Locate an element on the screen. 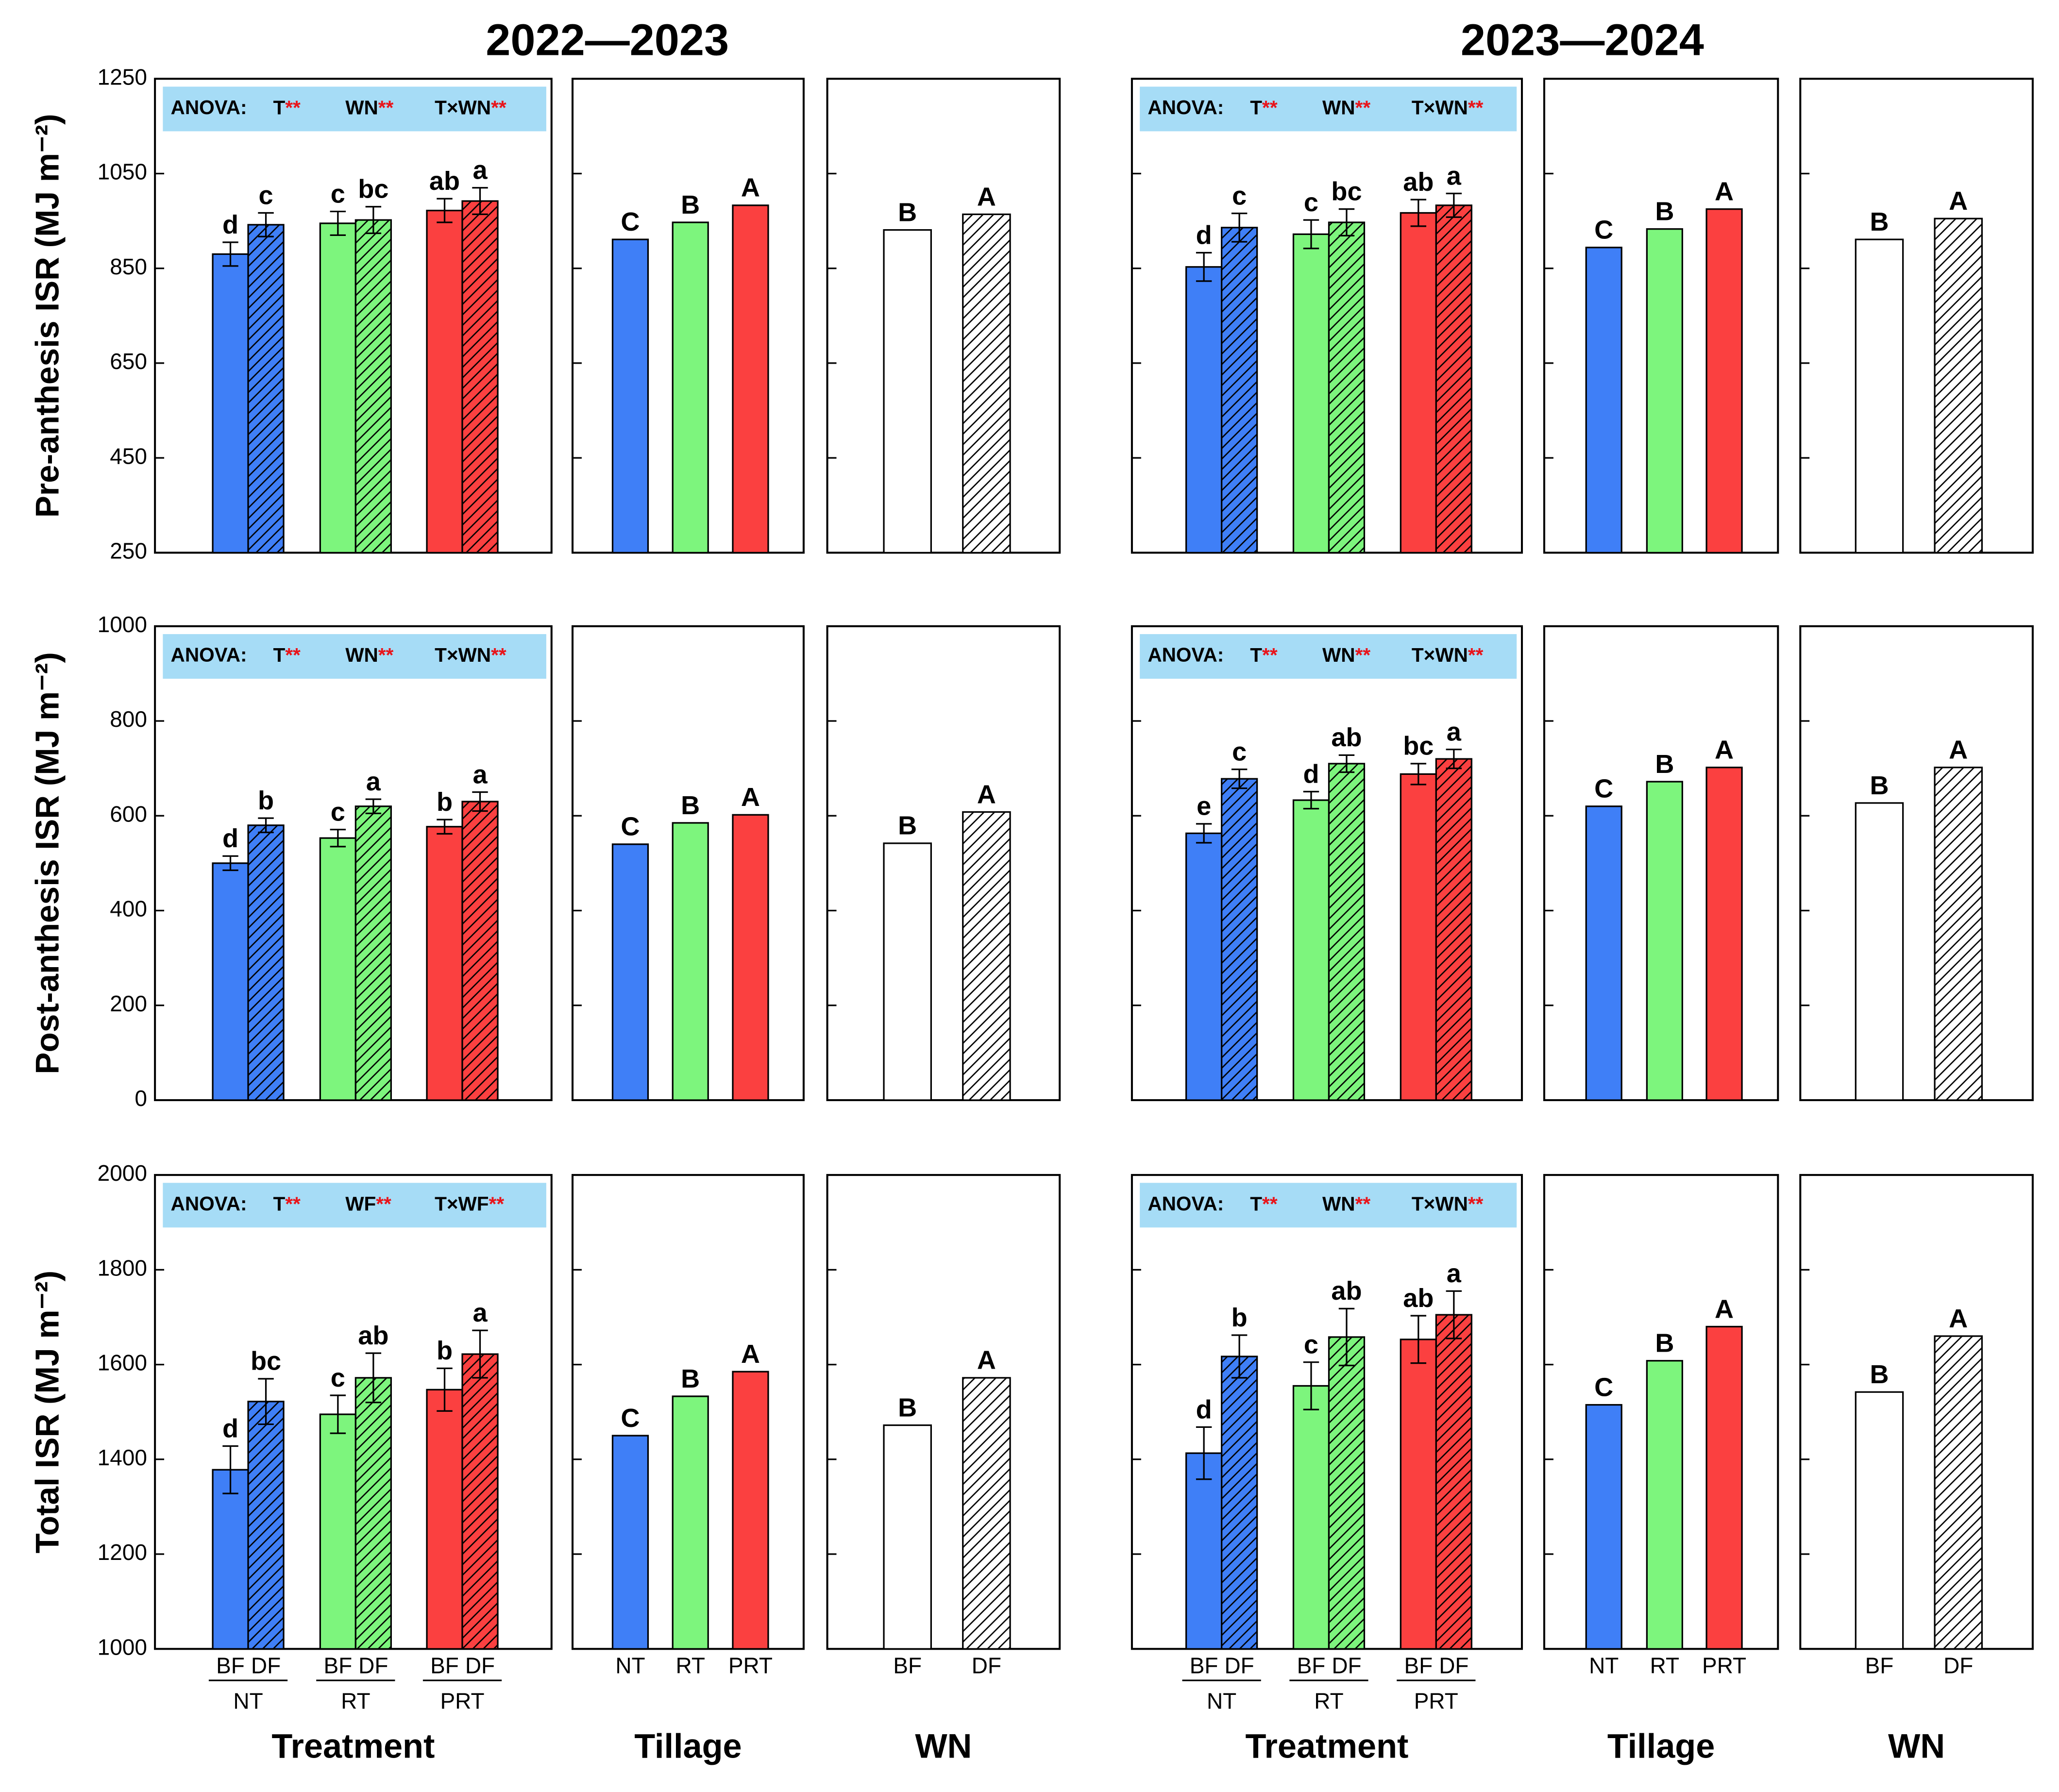  y-tick-label: 450 is located at coordinates (128, 456).